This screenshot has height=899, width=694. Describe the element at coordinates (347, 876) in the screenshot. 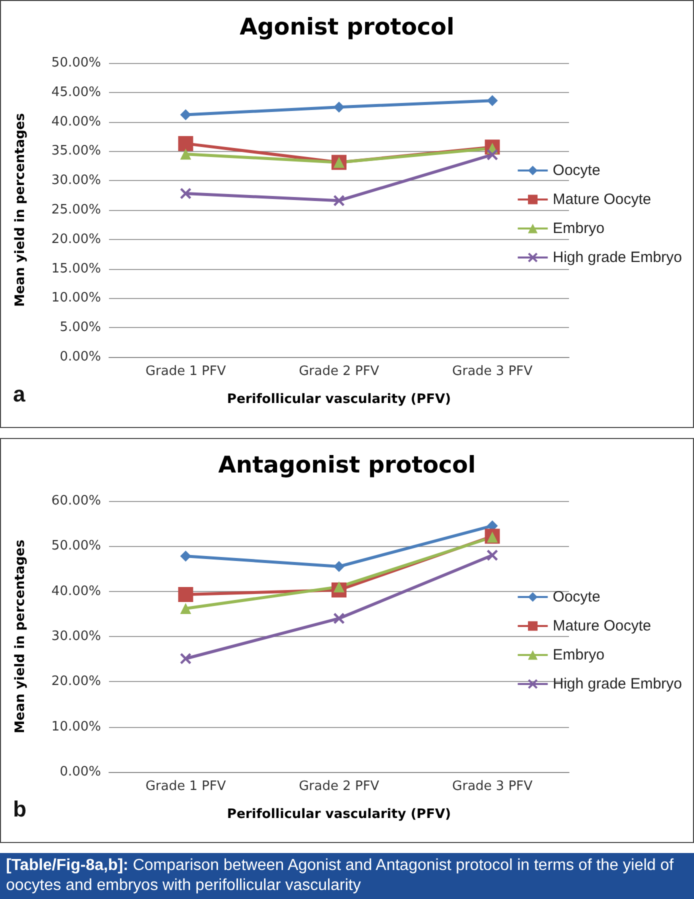

I see `text: [Table/Fig-8a,b]: Comparison between Agonist and Antagonist protocol in terms of the yield of oocytes and embryos with perifollicular vascularity` at that location.